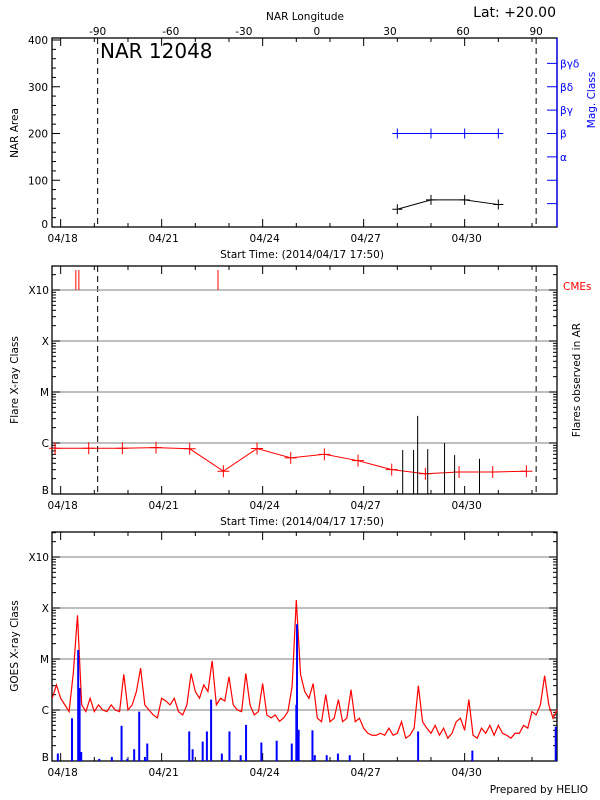 The width and height of the screenshot is (600, 800). I want to click on panel1-ylabel: NAR Area, so click(15, 133).